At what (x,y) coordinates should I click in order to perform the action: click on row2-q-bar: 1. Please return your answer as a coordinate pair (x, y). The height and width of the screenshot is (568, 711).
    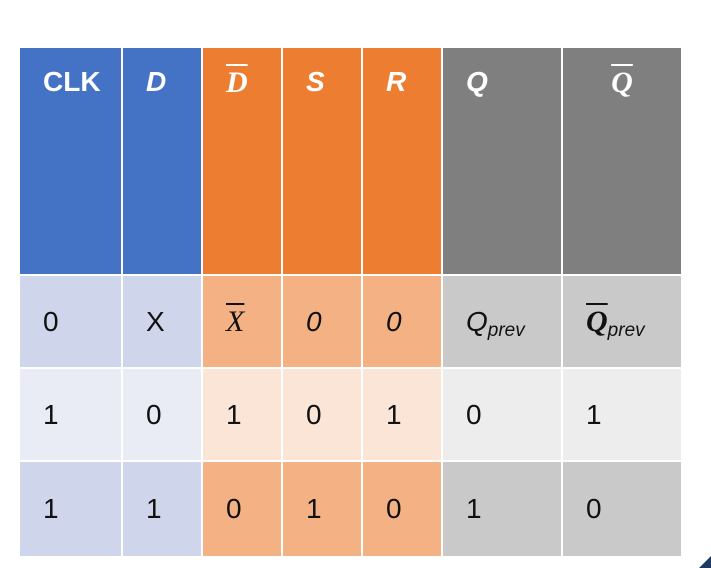
    Looking at the image, I should click on (622, 415).